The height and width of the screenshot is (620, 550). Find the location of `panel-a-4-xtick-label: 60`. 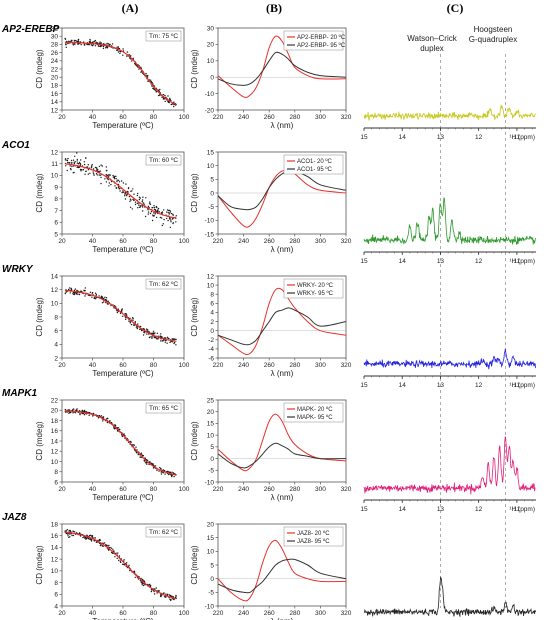

panel-a-4-xtick-label: 60 is located at coordinates (123, 613).